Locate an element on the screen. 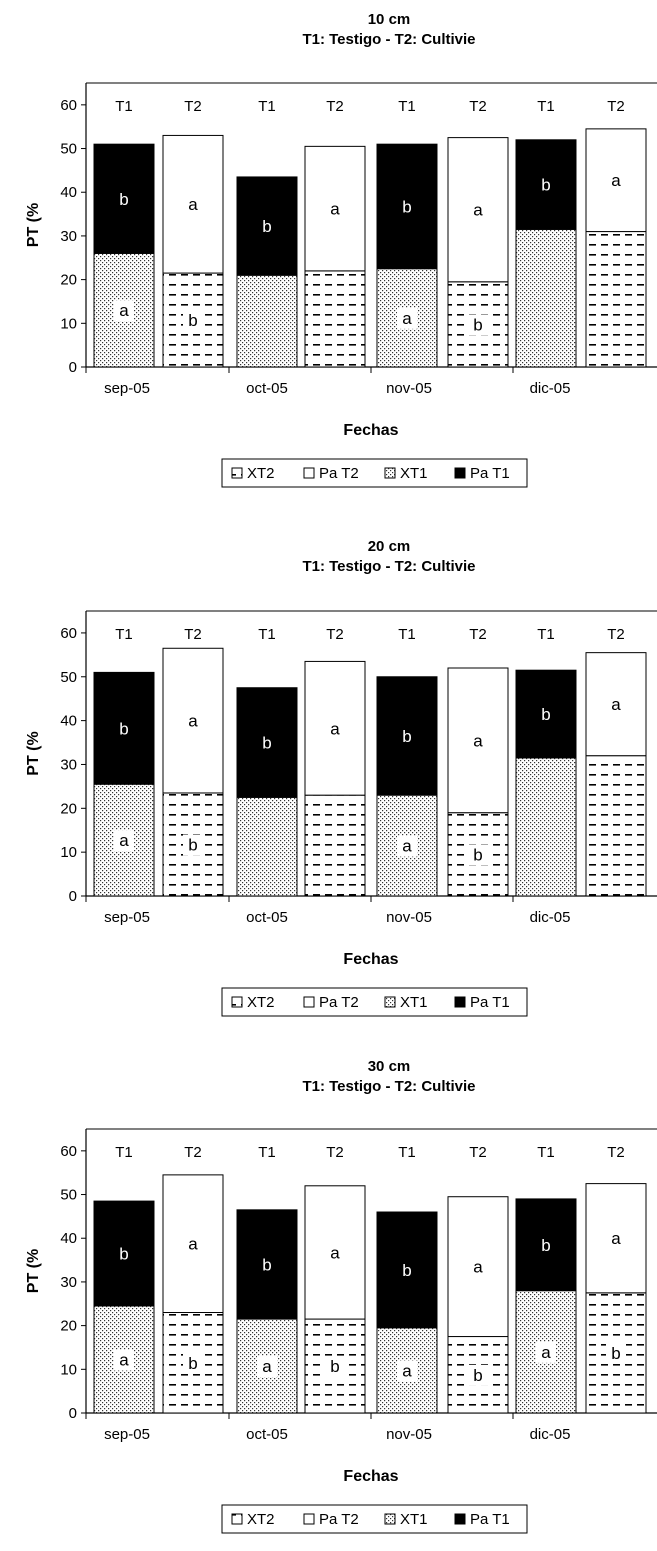 Image resolution: width=657 pixels, height=1551 pixels. y-tick-label: 30 is located at coordinates (68, 1282).